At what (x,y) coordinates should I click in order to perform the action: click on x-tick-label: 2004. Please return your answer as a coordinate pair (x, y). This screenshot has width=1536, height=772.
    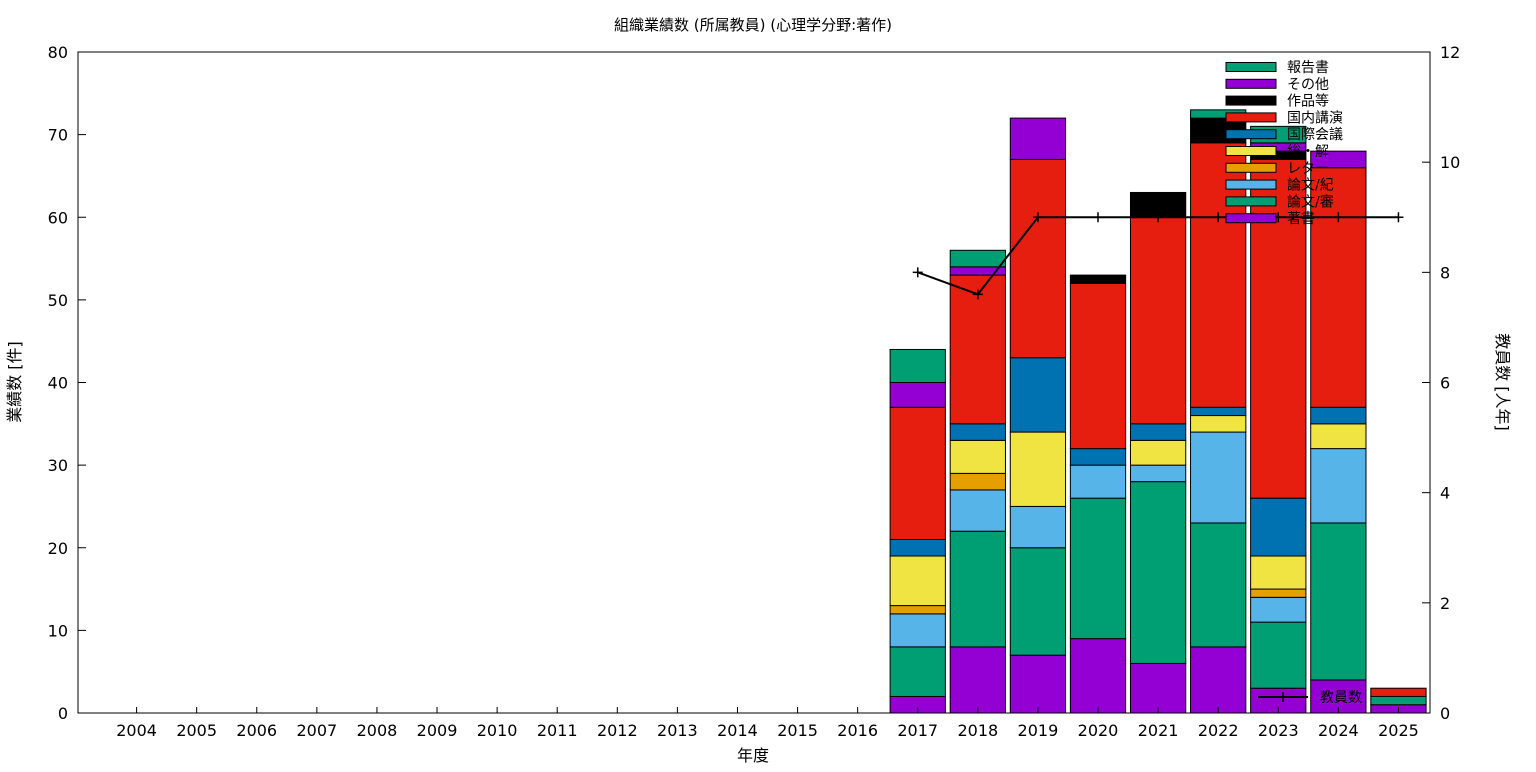
    Looking at the image, I should click on (136, 730).